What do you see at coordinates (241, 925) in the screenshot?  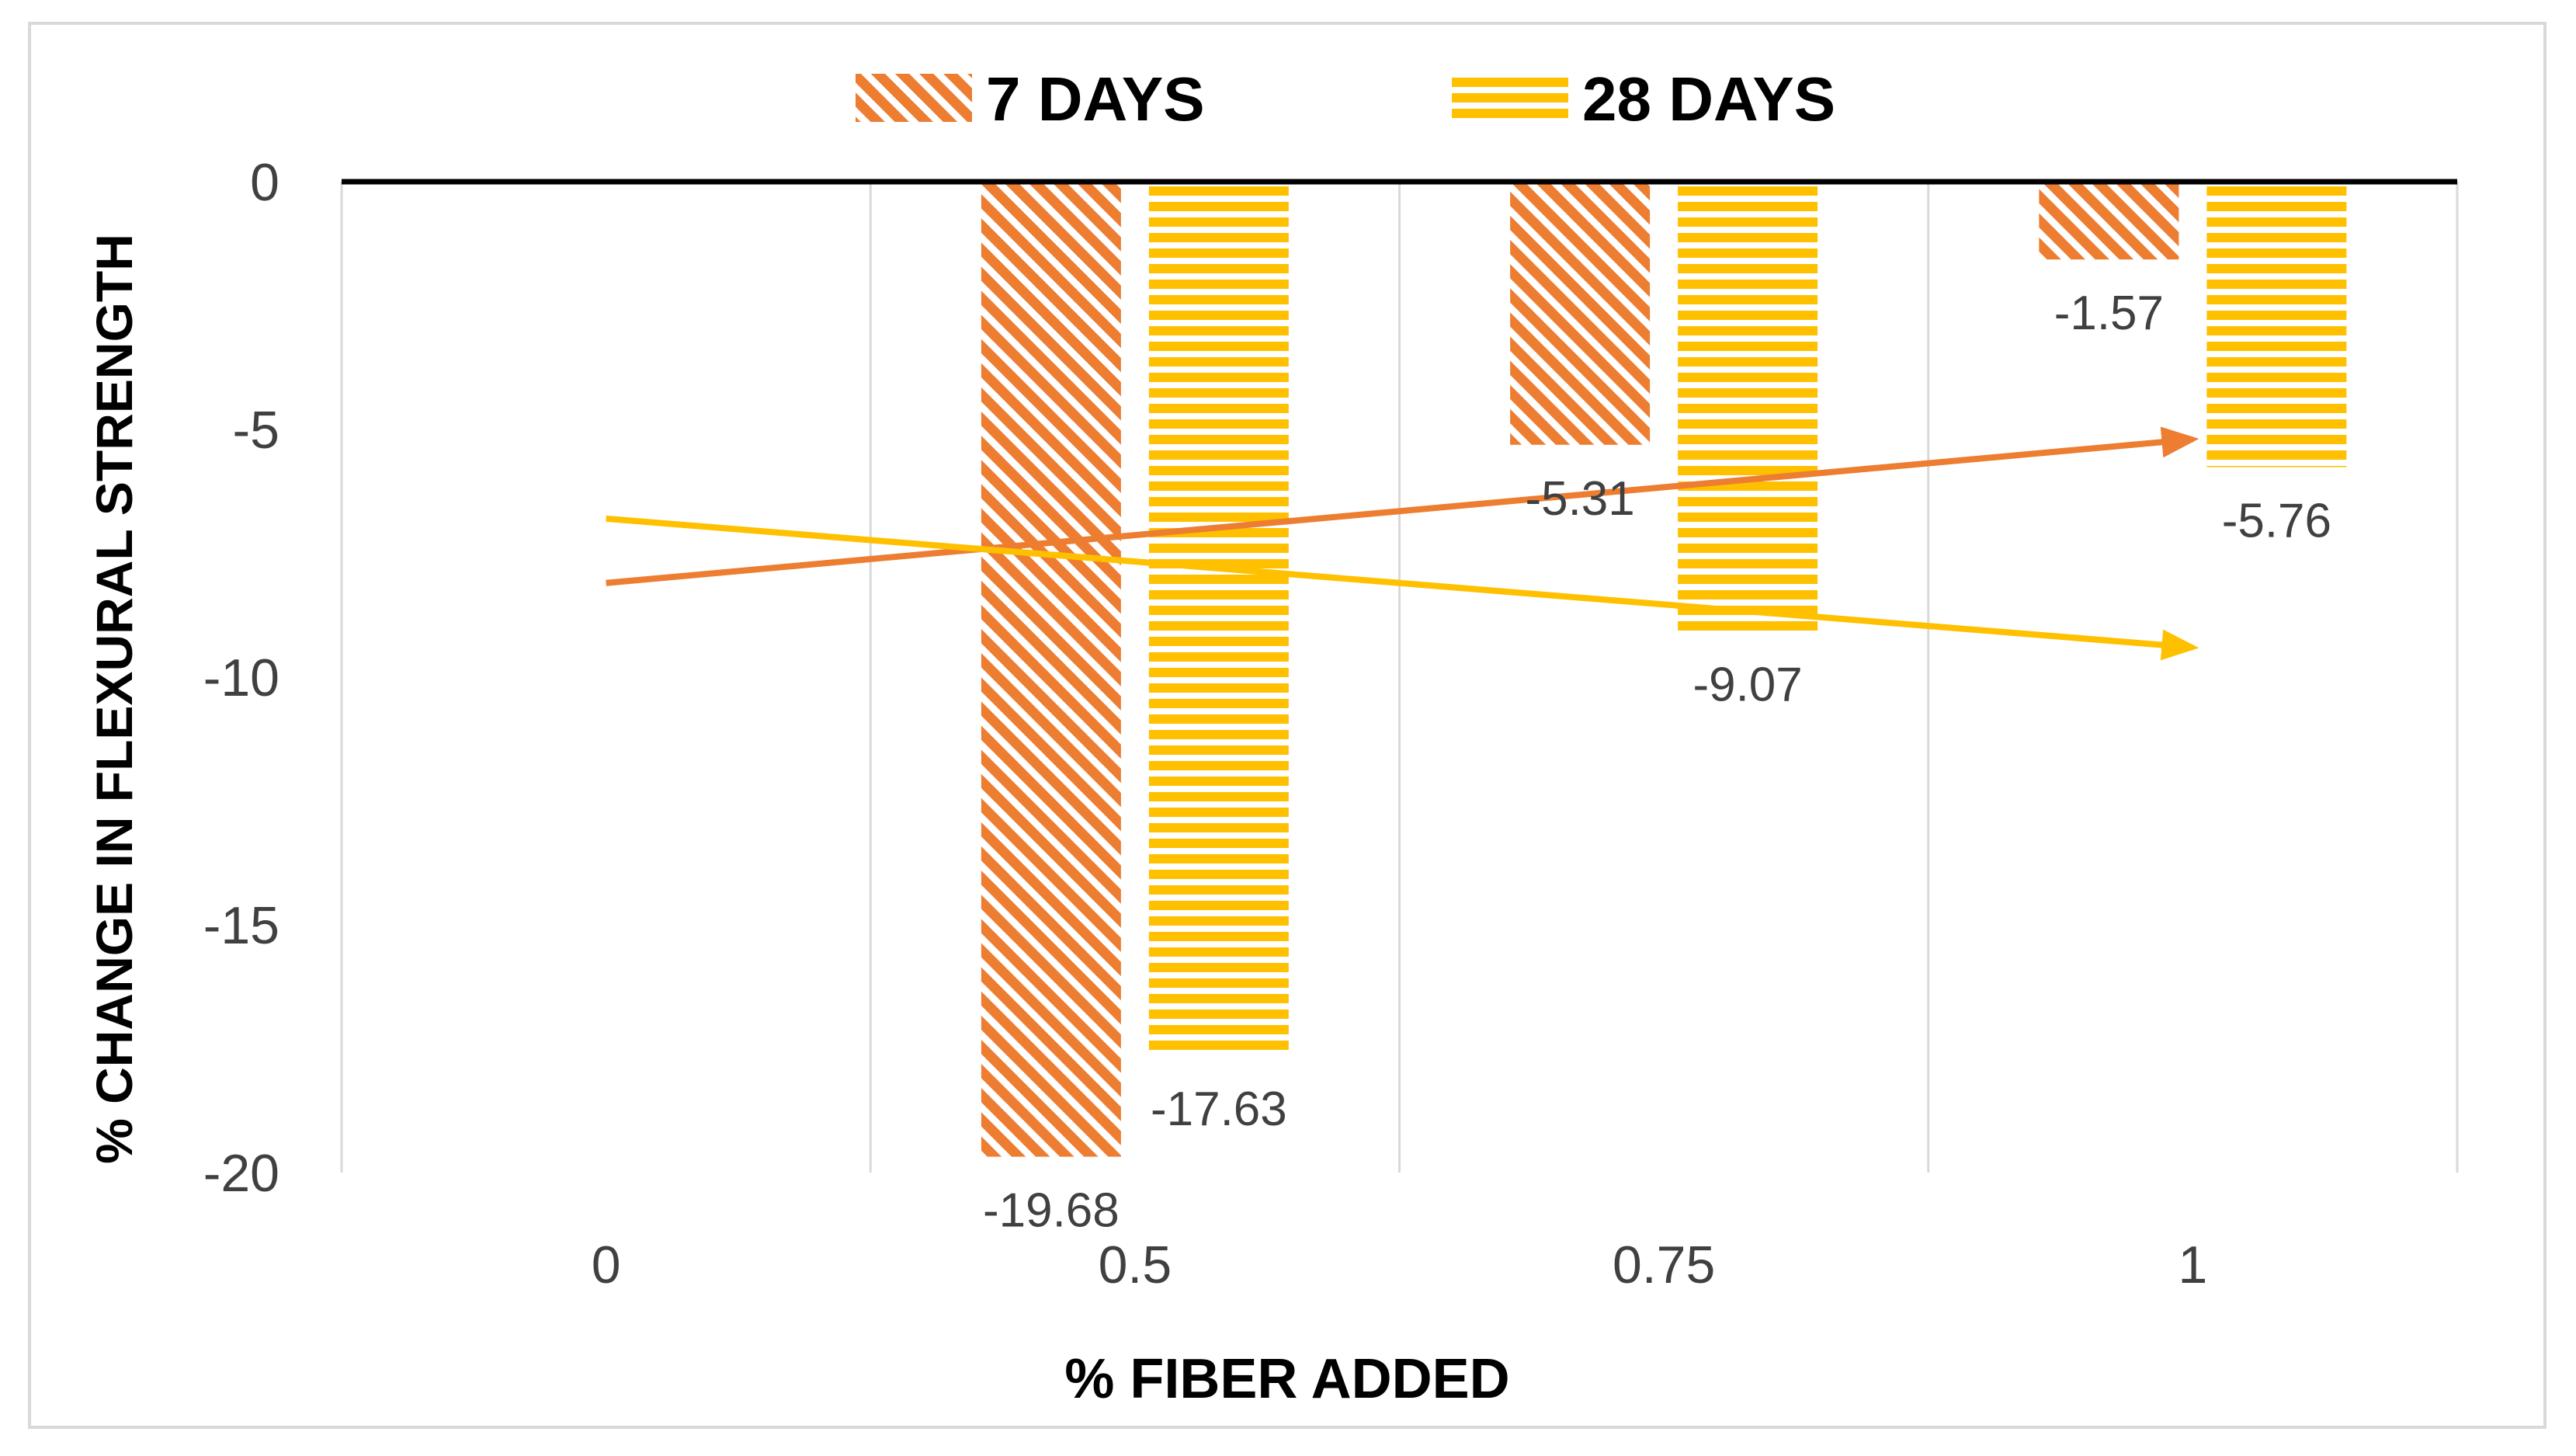 I see `y-tick-label: -15` at bounding box center [241, 925].